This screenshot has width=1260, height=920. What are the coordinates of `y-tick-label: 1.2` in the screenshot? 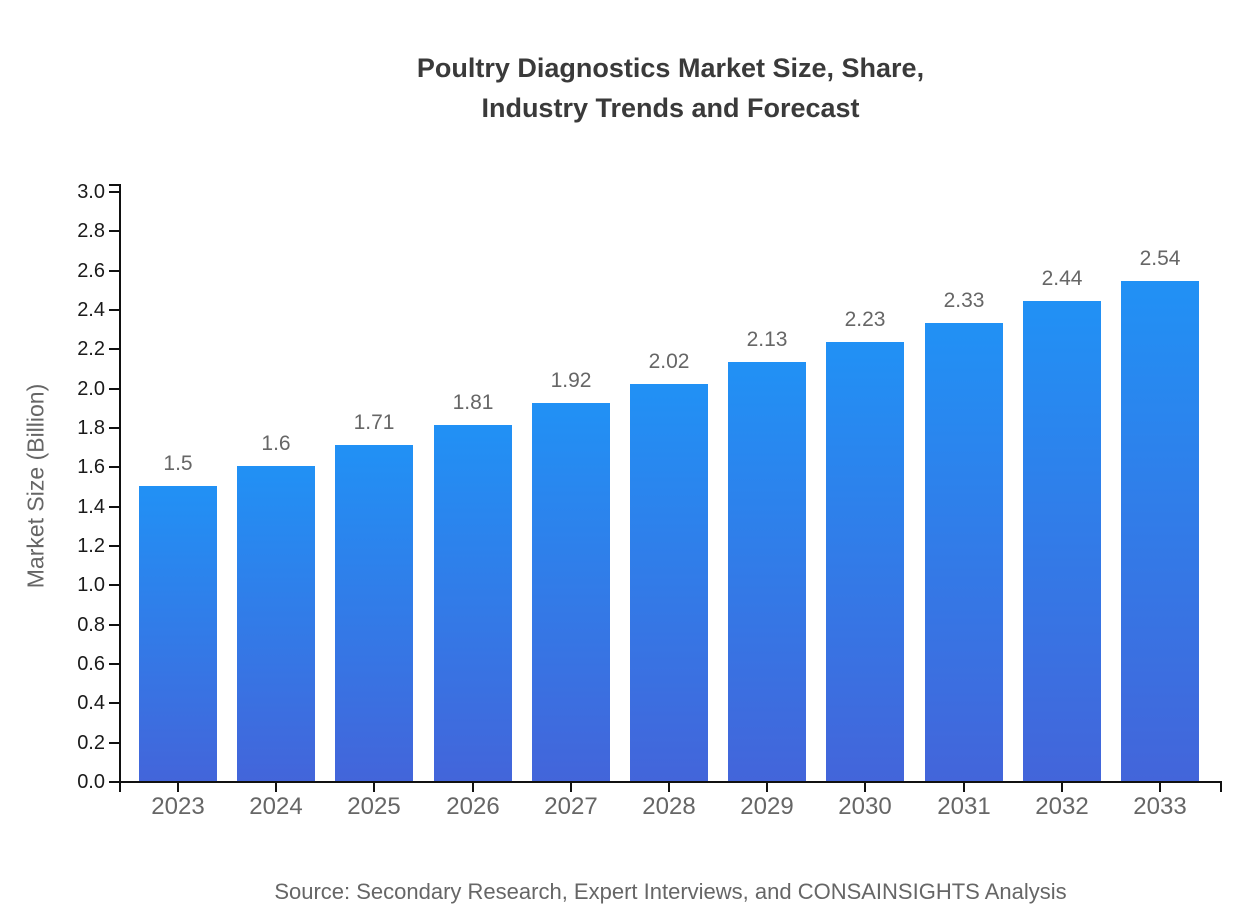 It's located at (91, 546).